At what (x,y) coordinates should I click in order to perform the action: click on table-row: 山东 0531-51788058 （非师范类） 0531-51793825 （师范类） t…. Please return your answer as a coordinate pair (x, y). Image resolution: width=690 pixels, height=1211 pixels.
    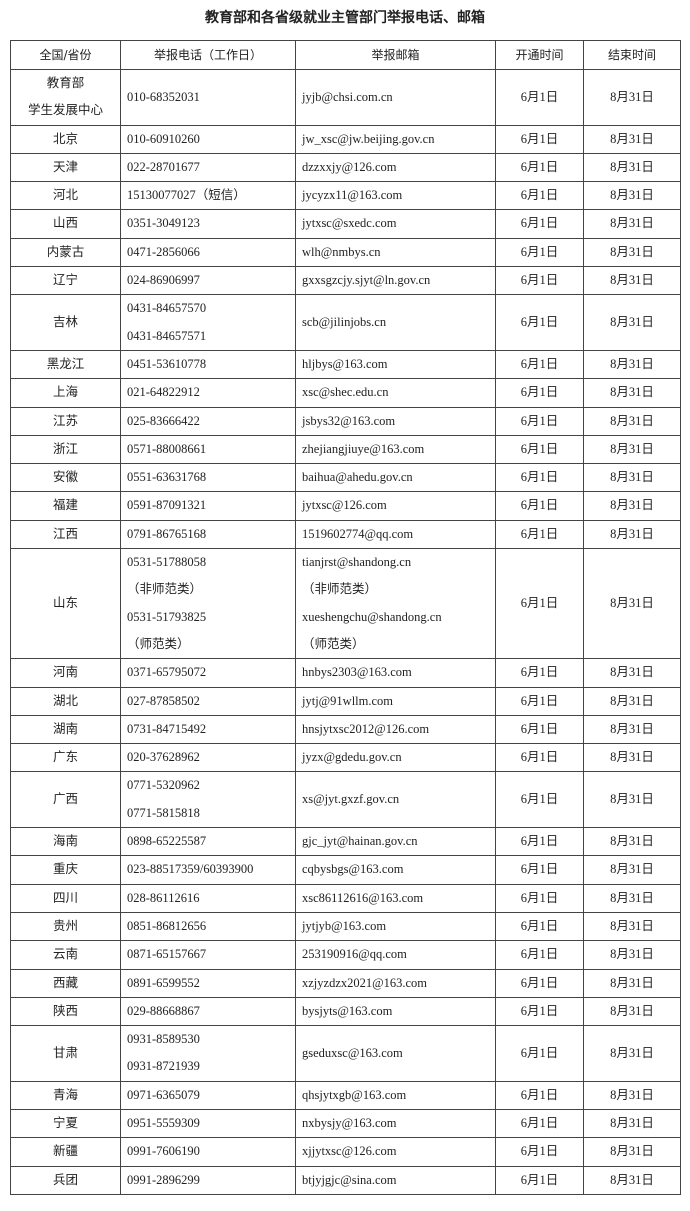
    Looking at the image, I should click on (345, 604).